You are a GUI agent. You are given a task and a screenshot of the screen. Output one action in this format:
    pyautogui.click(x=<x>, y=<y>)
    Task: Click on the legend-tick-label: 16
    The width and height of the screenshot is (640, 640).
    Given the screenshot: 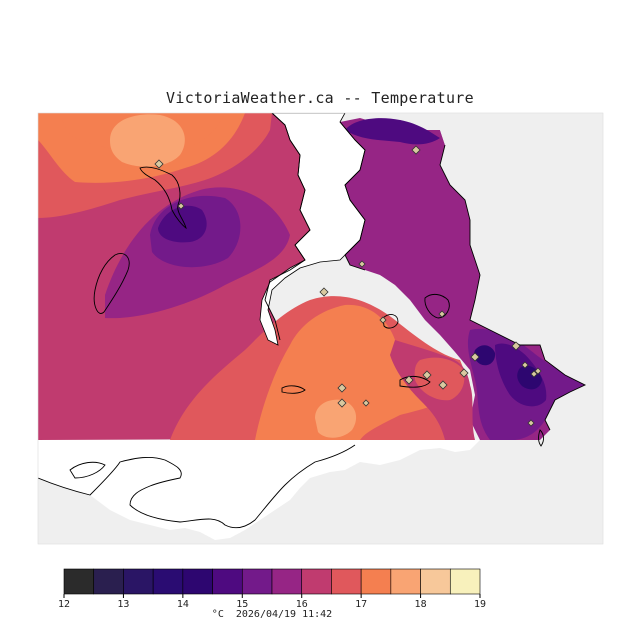 What is the action you would take?
    pyautogui.click(x=302, y=604)
    